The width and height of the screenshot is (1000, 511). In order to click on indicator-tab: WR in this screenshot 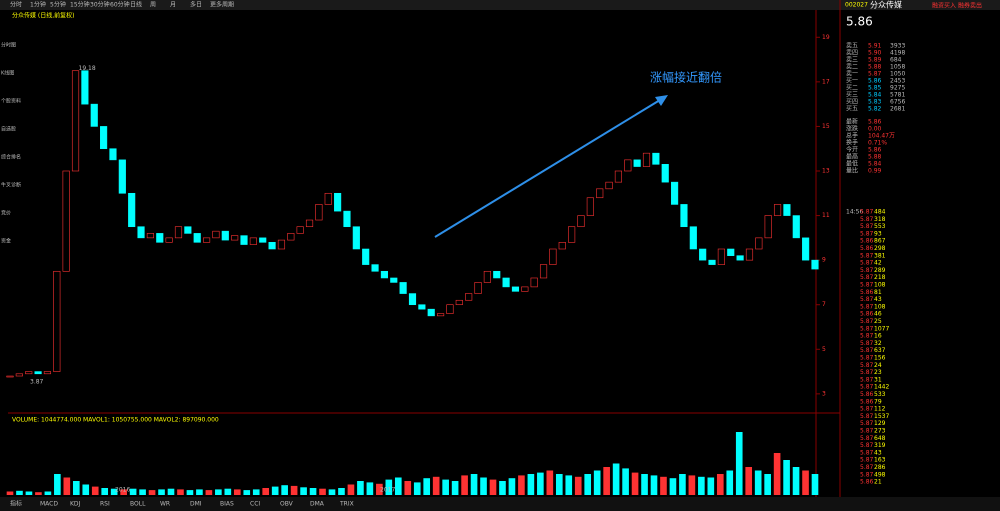, I will do `click(165, 504)`.